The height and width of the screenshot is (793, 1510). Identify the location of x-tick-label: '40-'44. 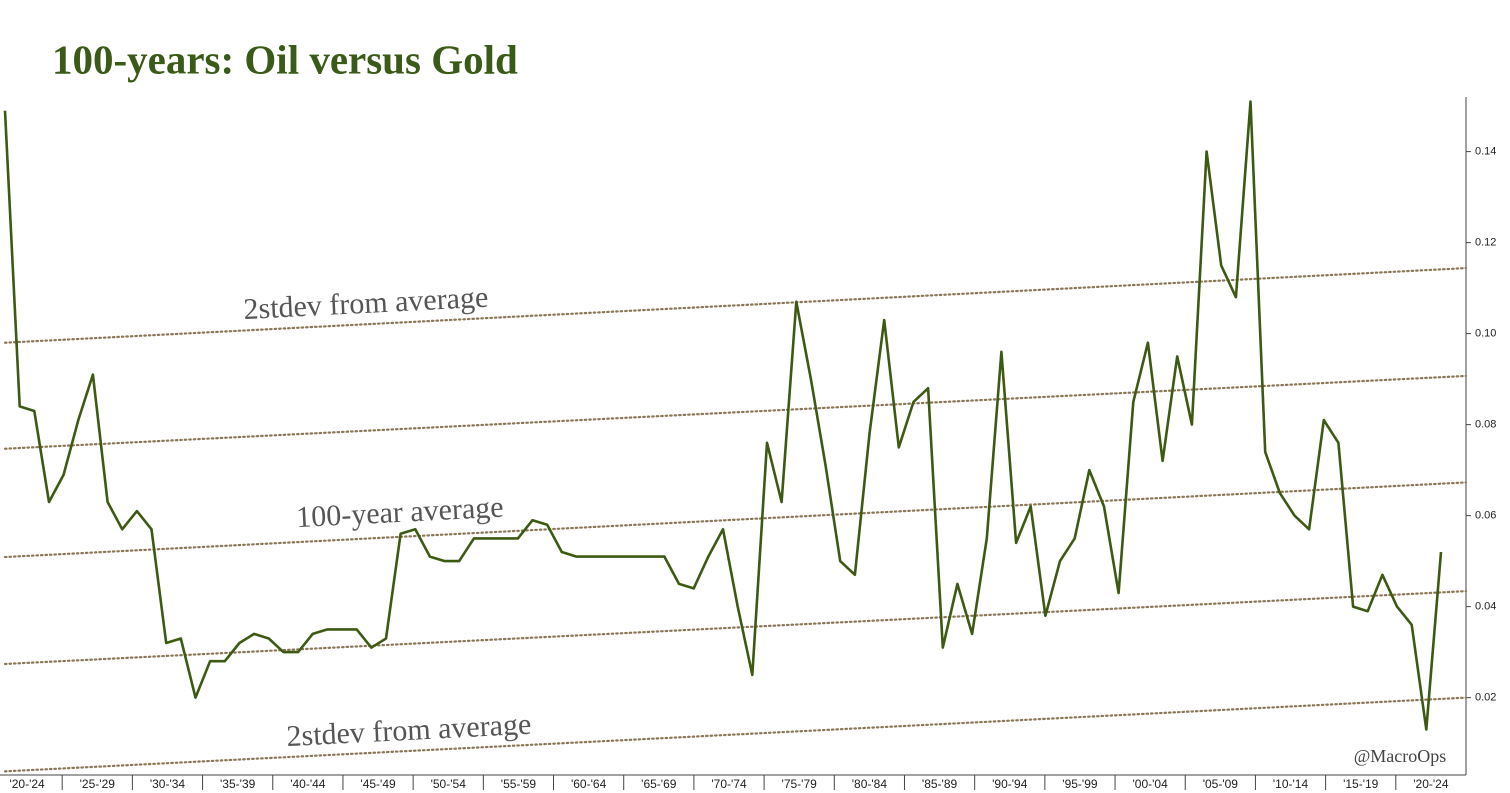
(308, 784).